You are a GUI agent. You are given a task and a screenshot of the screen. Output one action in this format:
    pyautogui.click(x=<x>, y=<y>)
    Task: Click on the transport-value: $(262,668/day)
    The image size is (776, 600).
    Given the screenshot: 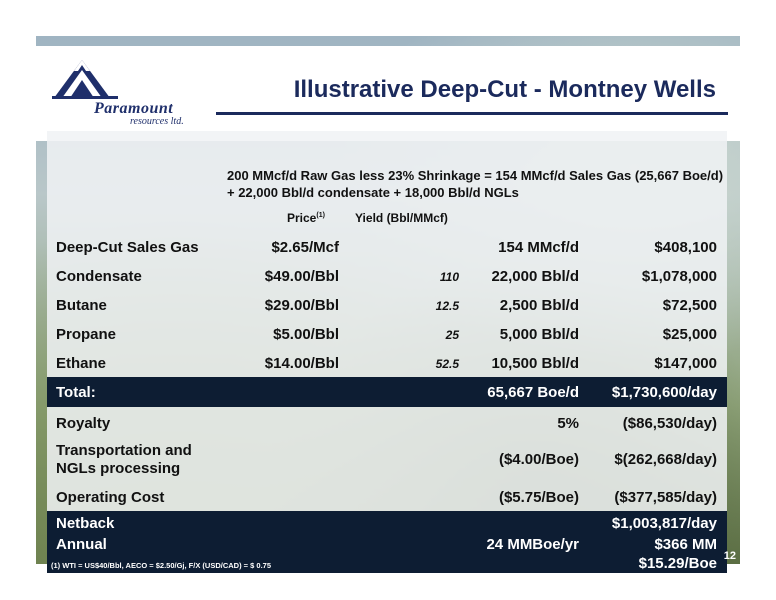 What is the action you would take?
    pyautogui.click(x=665, y=459)
    